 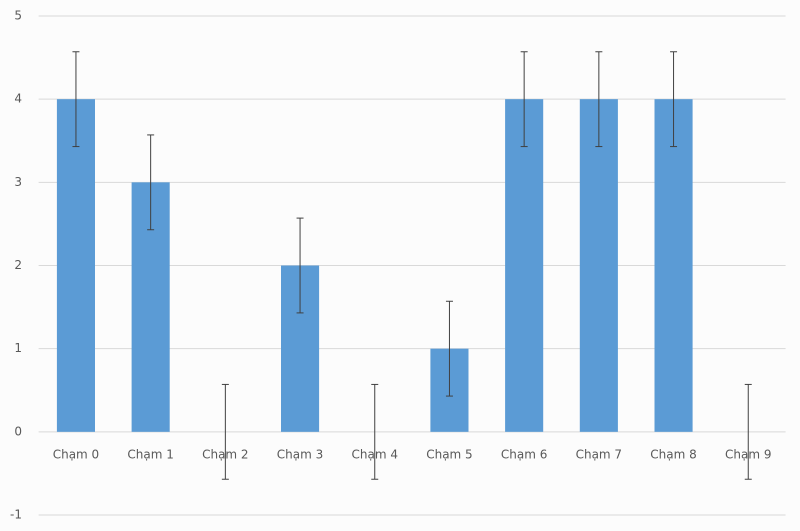 What do you see at coordinates (150, 454) in the screenshot?
I see `x-tick-label: Chạm 1` at bounding box center [150, 454].